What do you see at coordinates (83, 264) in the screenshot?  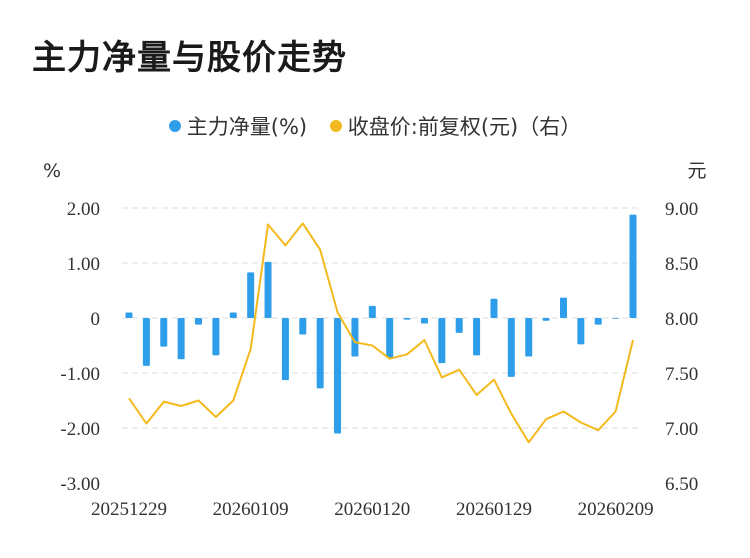 I see `y-left-tick-label: 1.00` at bounding box center [83, 264].